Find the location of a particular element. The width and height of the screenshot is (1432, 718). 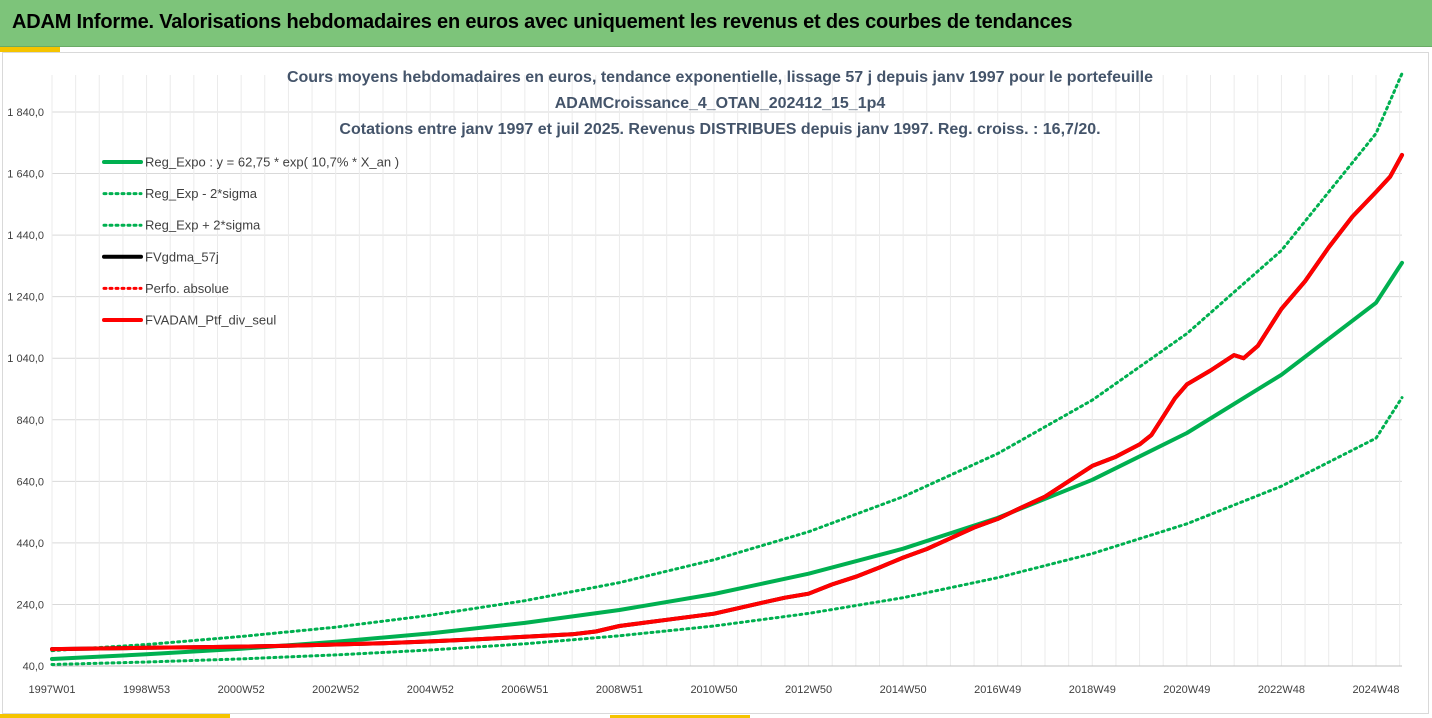

legend-label-3: Reg_Exp + 2*sigma is located at coordinates (203, 225).